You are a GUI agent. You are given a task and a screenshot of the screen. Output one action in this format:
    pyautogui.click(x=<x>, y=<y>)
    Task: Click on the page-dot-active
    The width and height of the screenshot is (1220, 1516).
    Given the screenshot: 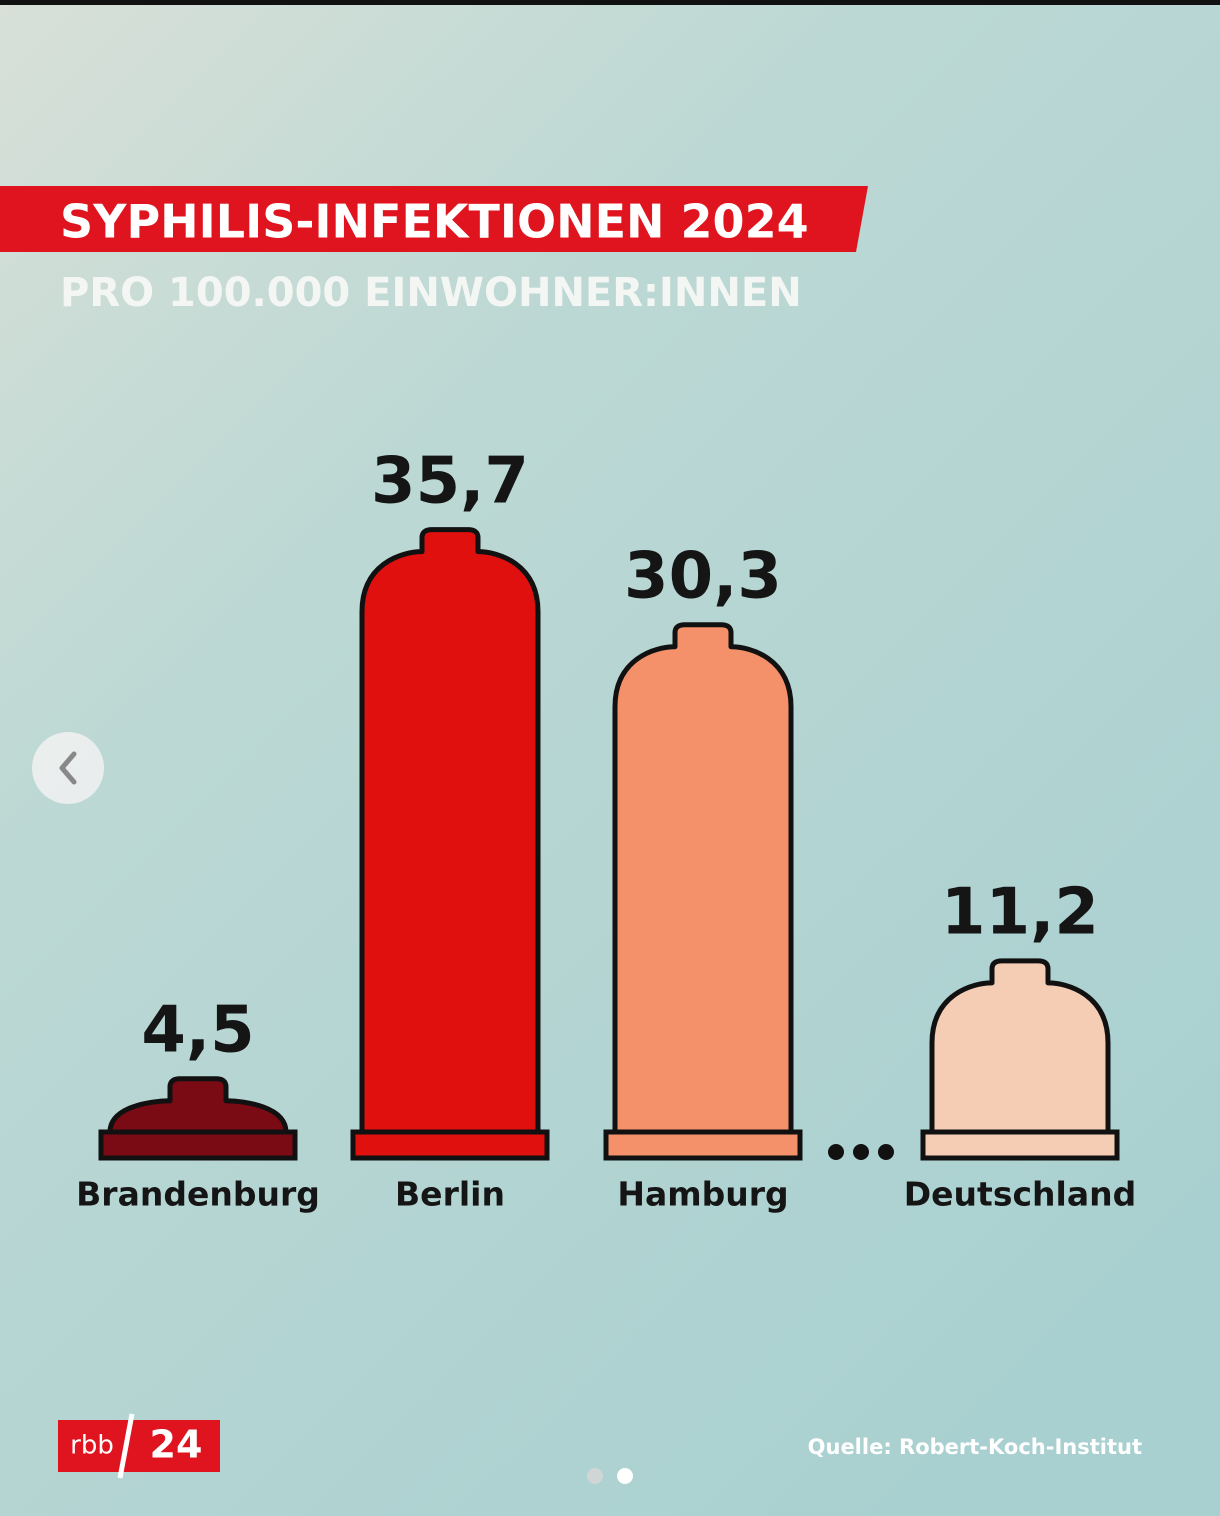 What is the action you would take?
    pyautogui.click(x=625, y=1476)
    